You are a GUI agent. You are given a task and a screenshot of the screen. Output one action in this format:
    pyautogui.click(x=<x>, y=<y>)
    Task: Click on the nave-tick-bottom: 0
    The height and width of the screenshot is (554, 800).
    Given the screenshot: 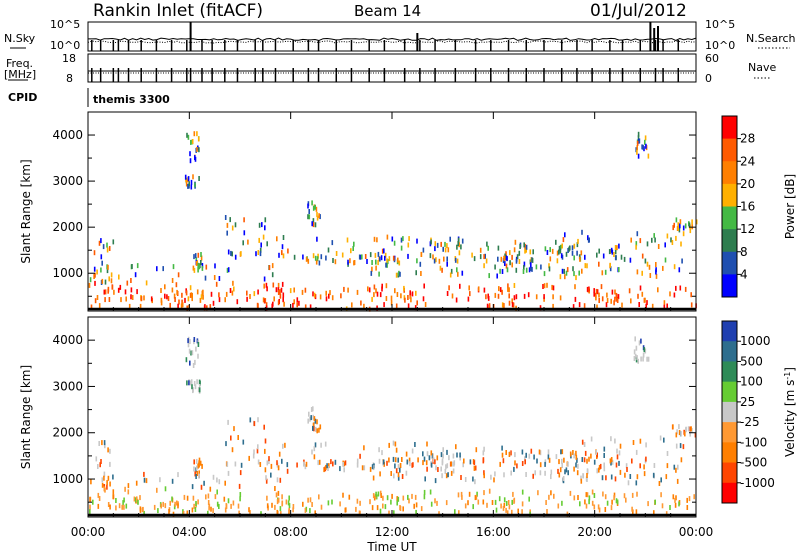 What is the action you would take?
    pyautogui.click(x=708, y=78)
    